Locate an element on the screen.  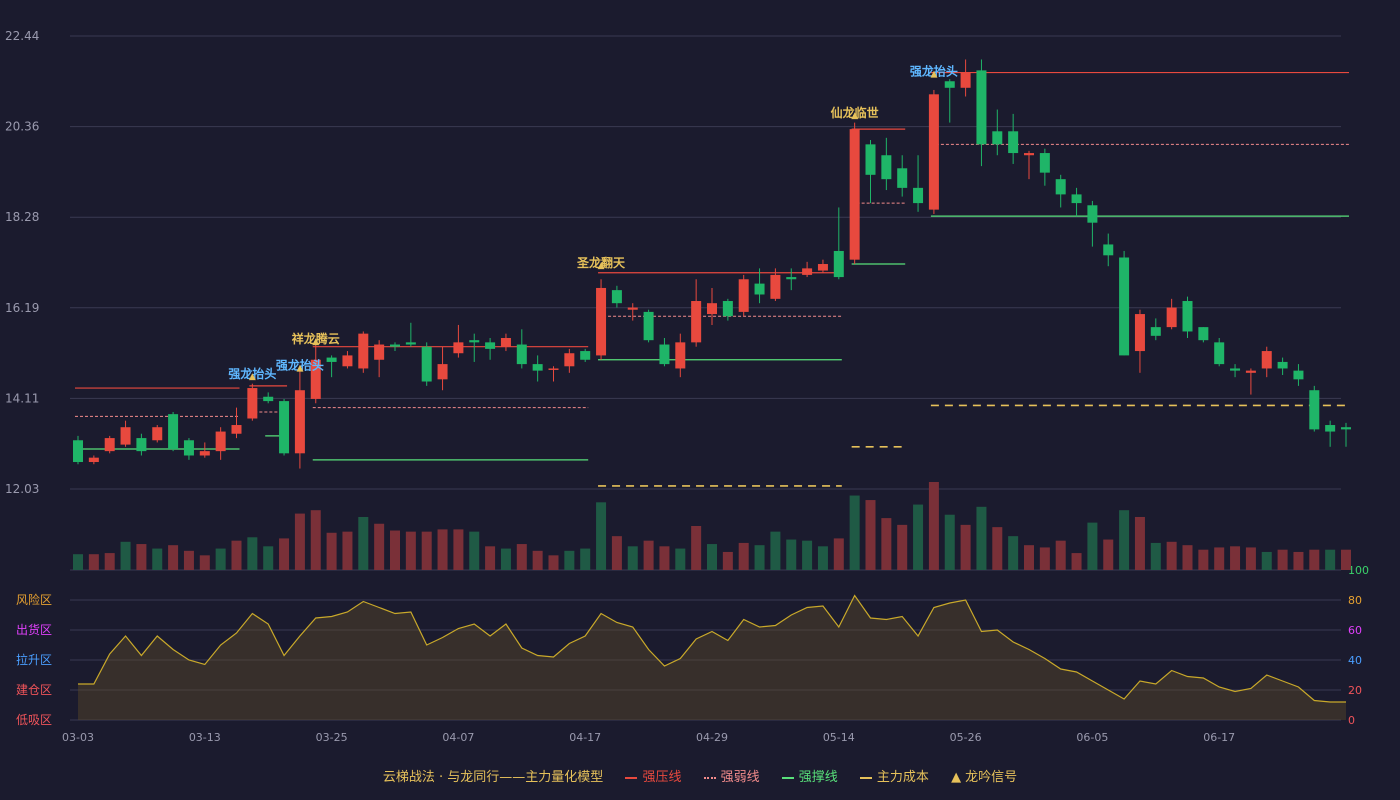
indicator-line is located at coordinates (712, 648).